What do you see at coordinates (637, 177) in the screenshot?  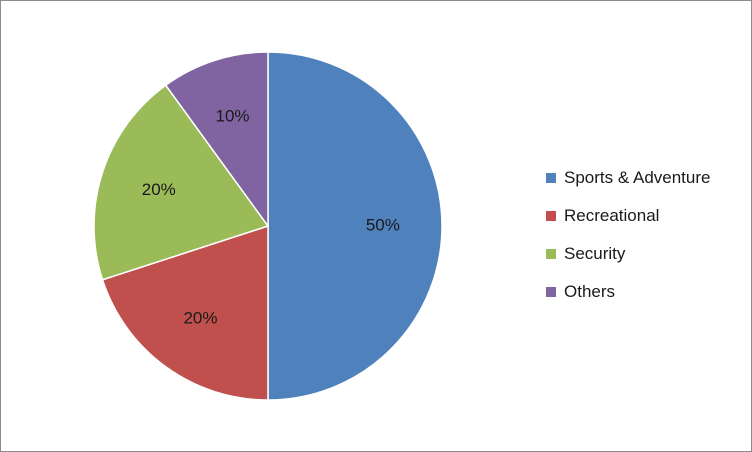 I see `legend-label: Sports & Adventure` at bounding box center [637, 177].